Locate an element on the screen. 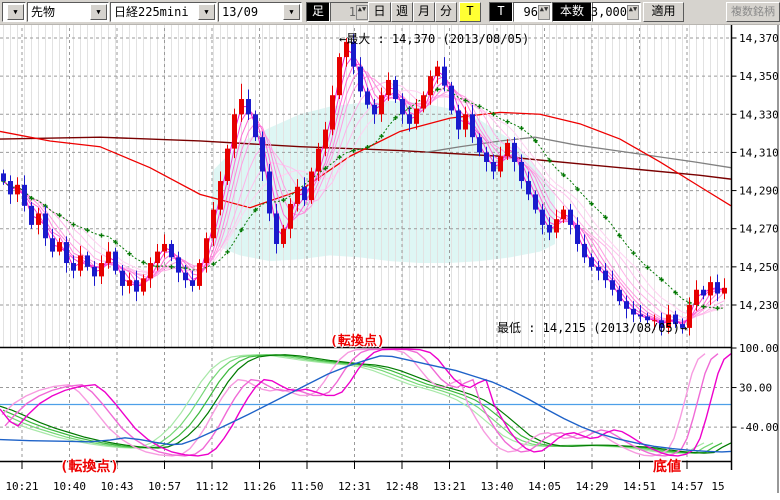  contract-month-combo: 13/09 ▼ is located at coordinates (260, 12).